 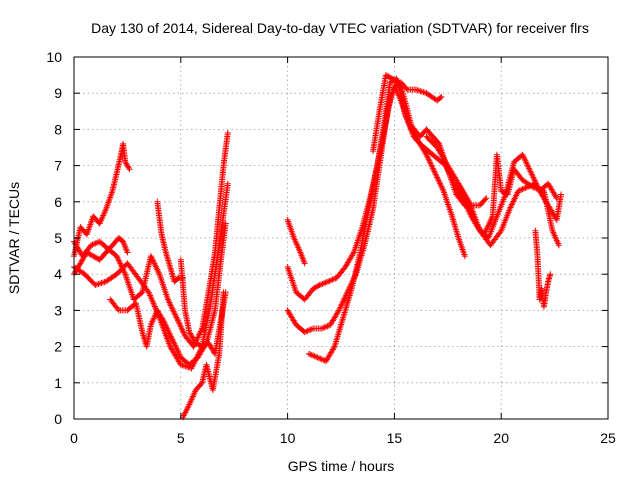 I want to click on y-tick-label: 8, so click(x=58, y=129).